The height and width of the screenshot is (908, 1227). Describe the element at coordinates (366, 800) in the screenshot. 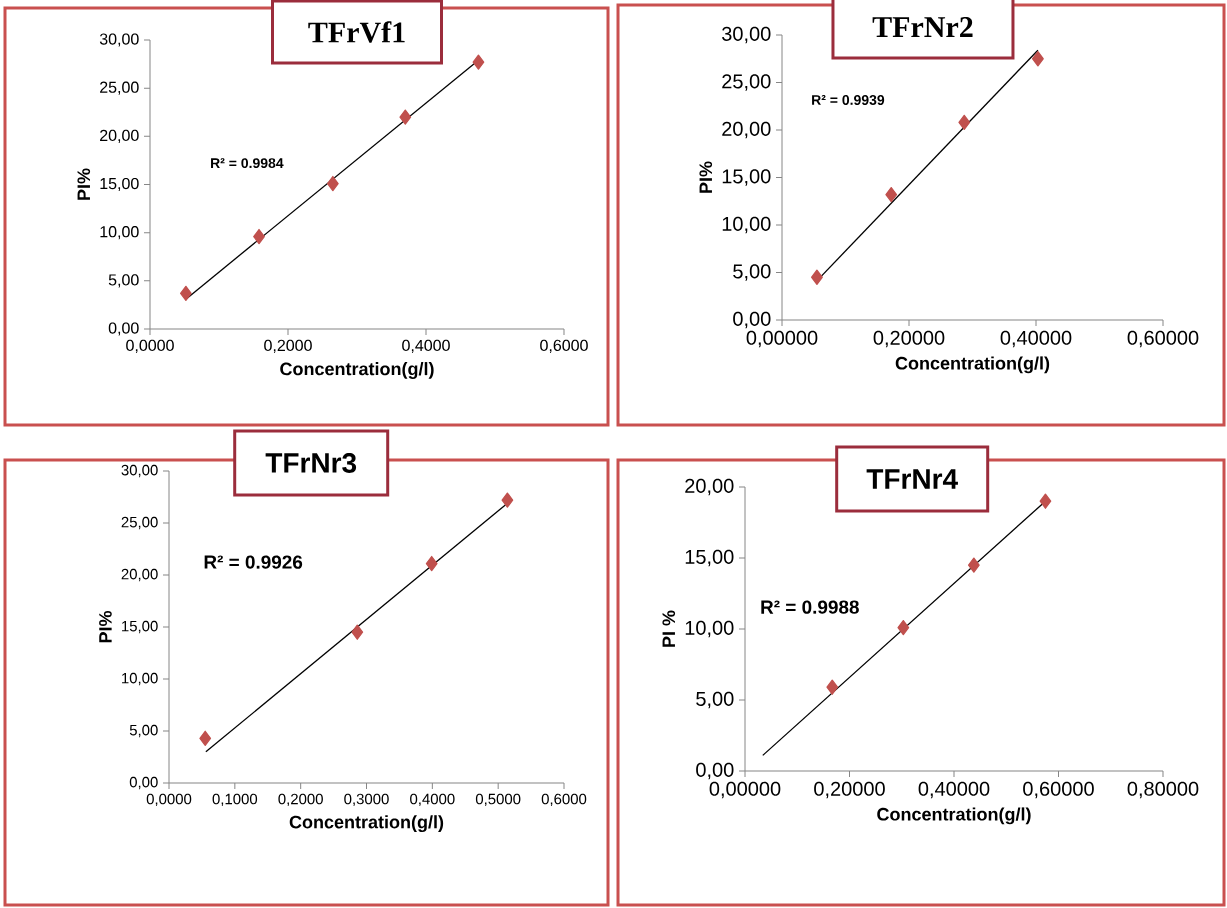

I see `x-tick-label: 0,3000` at that location.